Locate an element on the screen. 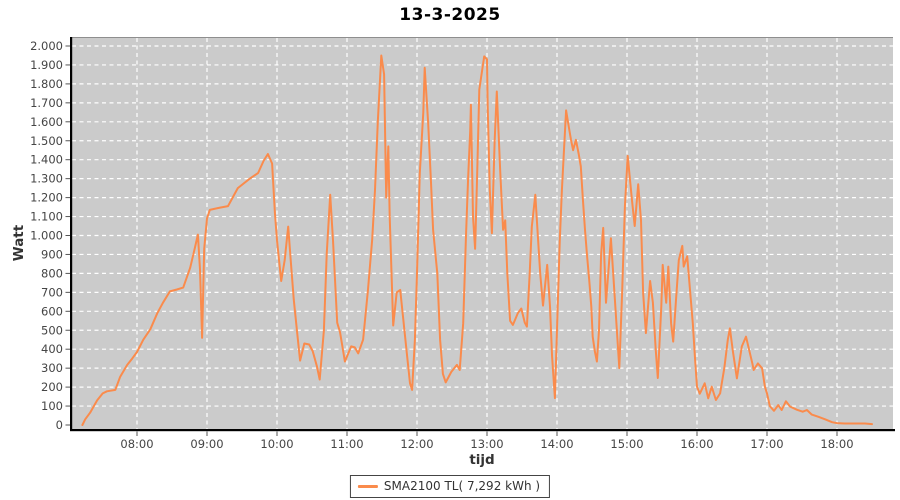  x-tick-label: 14:00 is located at coordinates (556, 444).